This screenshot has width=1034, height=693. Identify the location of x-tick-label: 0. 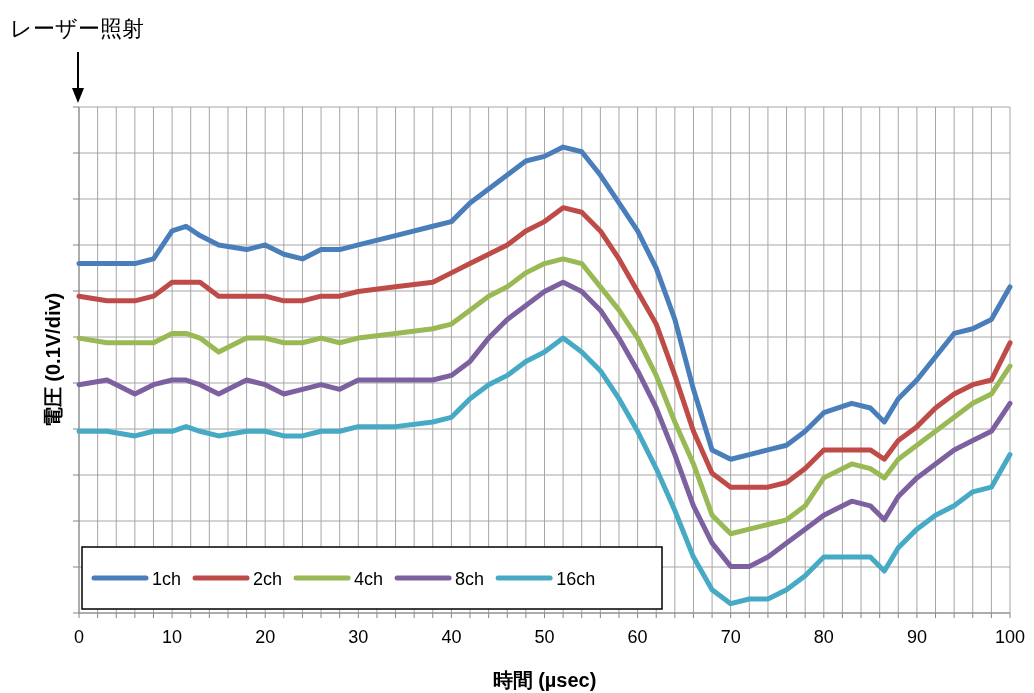
(79, 637).